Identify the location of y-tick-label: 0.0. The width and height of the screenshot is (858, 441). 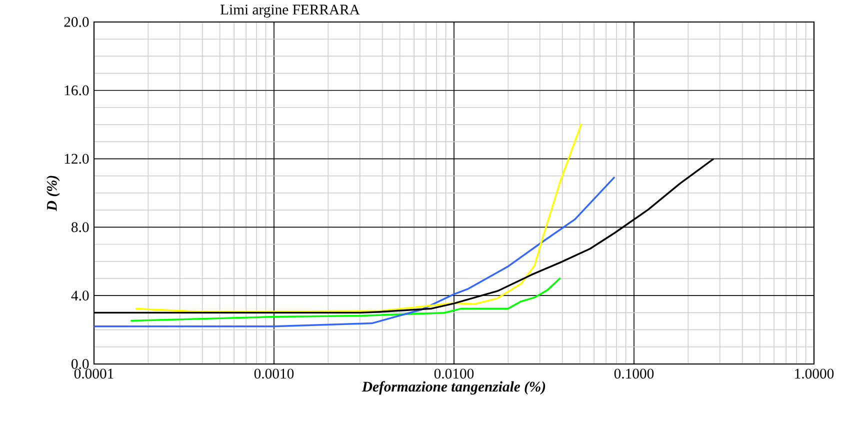
(80, 364).